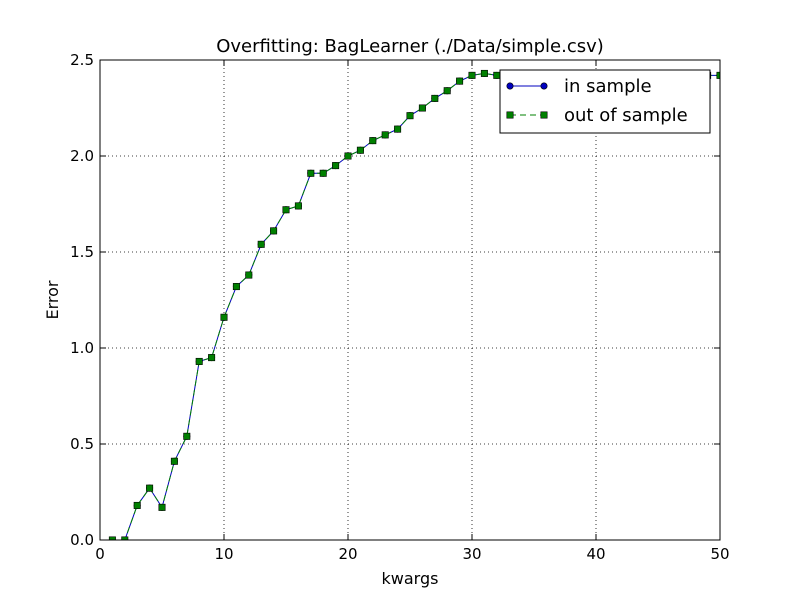 Image resolution: width=800 pixels, height=600 pixels. Describe the element at coordinates (82, 348) in the screenshot. I see `y-tick-label: 1.0` at that location.